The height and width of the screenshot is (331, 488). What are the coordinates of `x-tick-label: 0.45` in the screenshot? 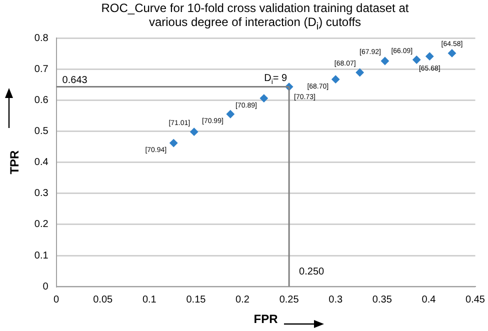 It's located at (476, 300).